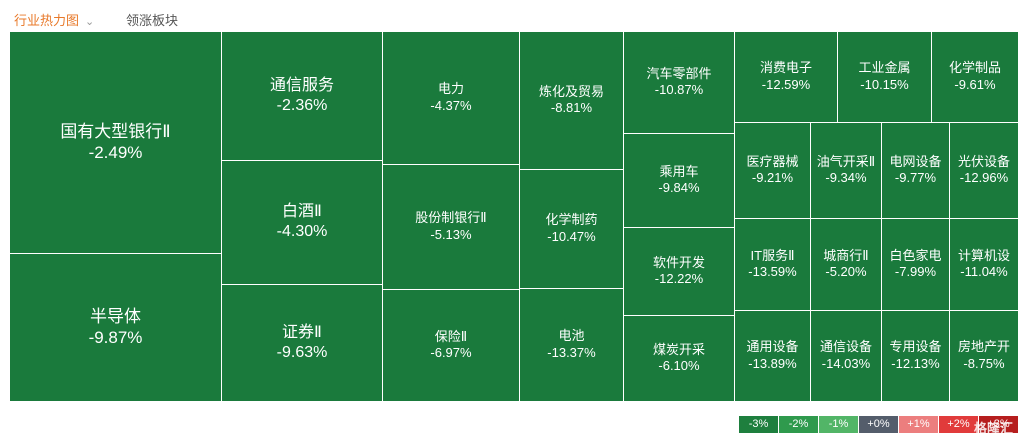 This screenshot has height=447, width=1027. I want to click on cell-name: 煤炭开采, so click(678, 349).